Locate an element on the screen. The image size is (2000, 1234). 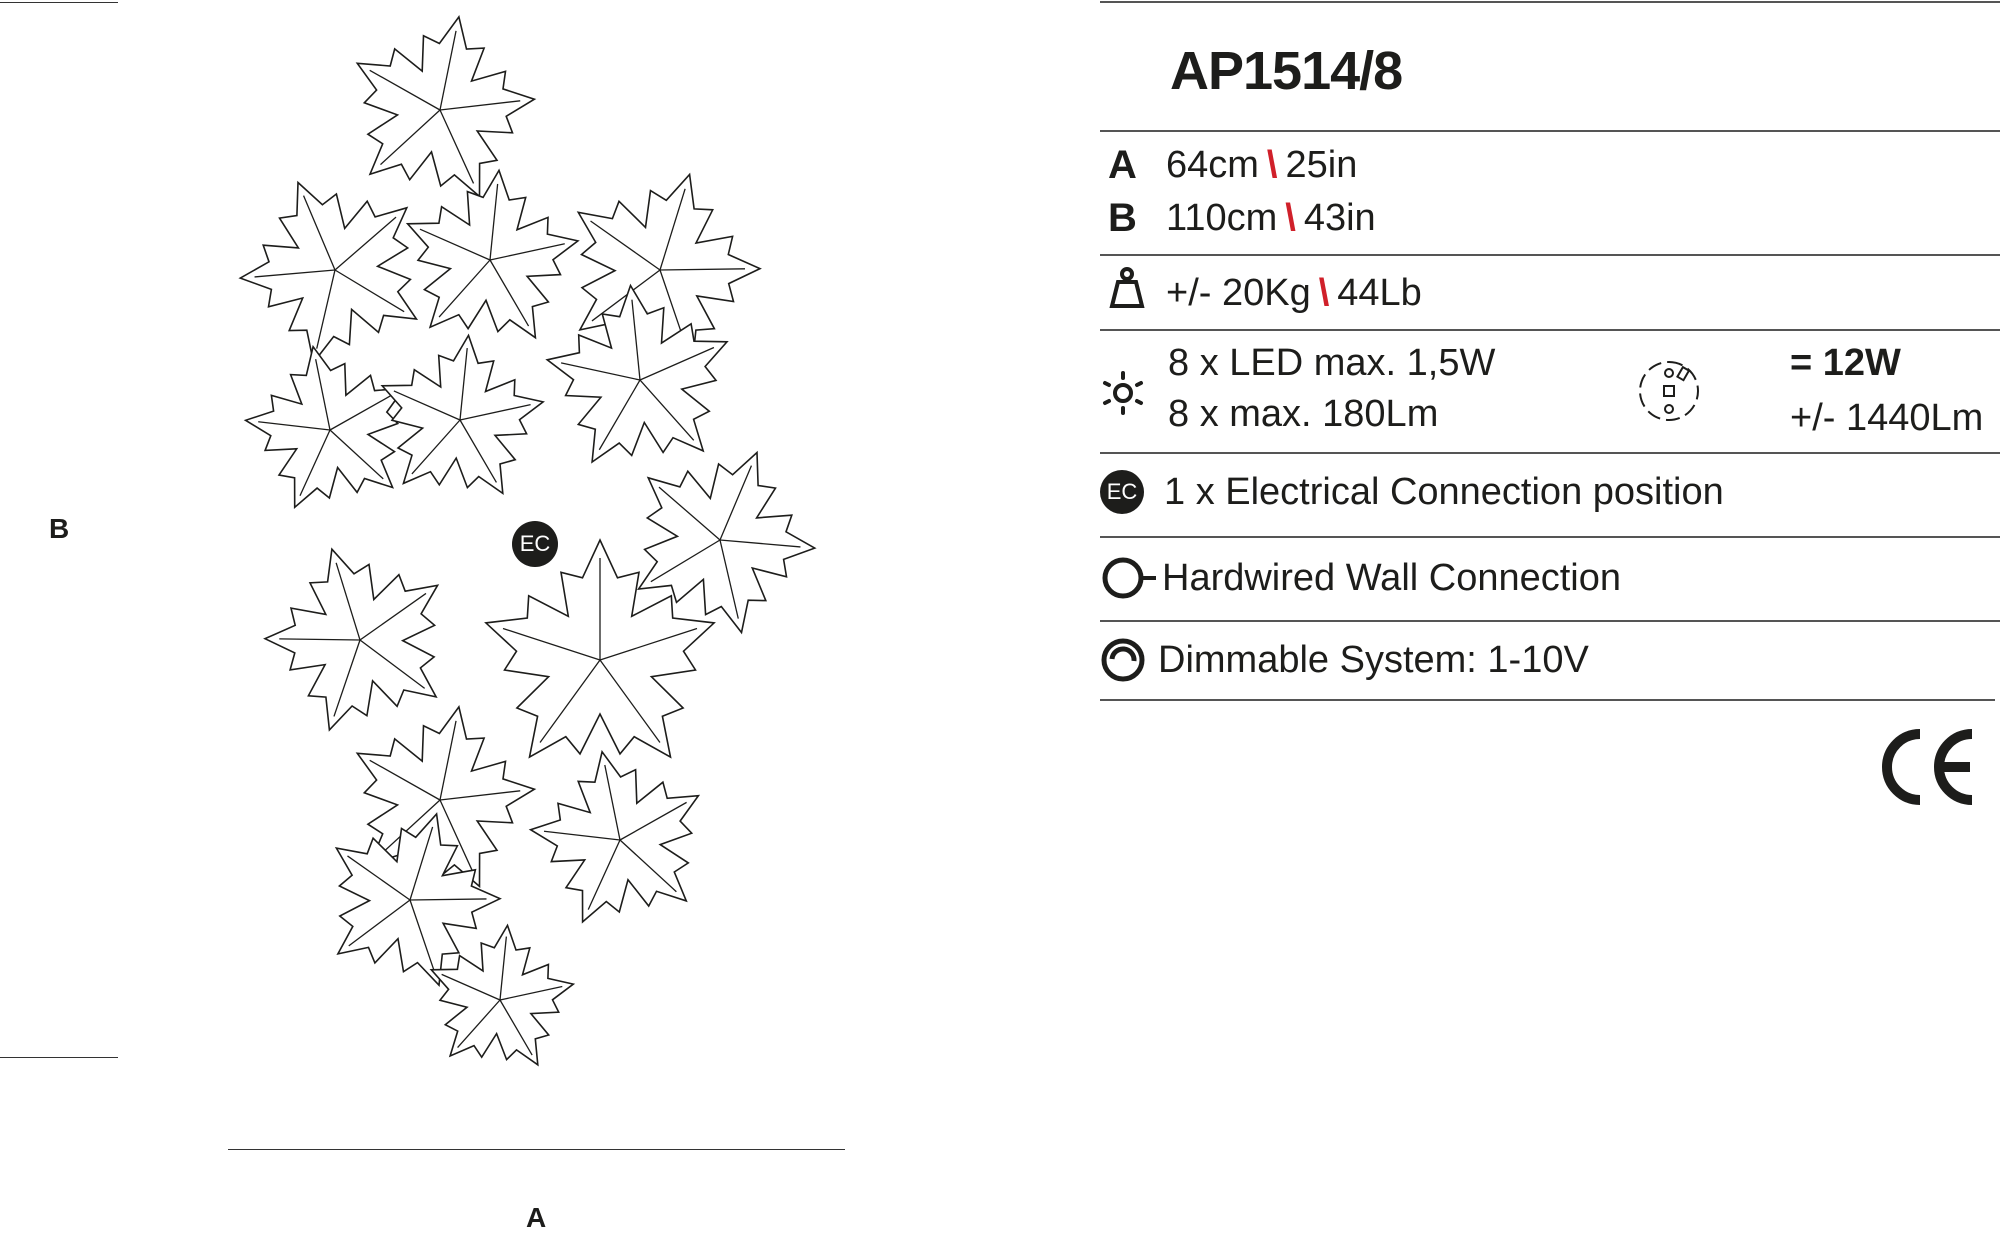
ec-marker: EC is located at coordinates (535, 544).